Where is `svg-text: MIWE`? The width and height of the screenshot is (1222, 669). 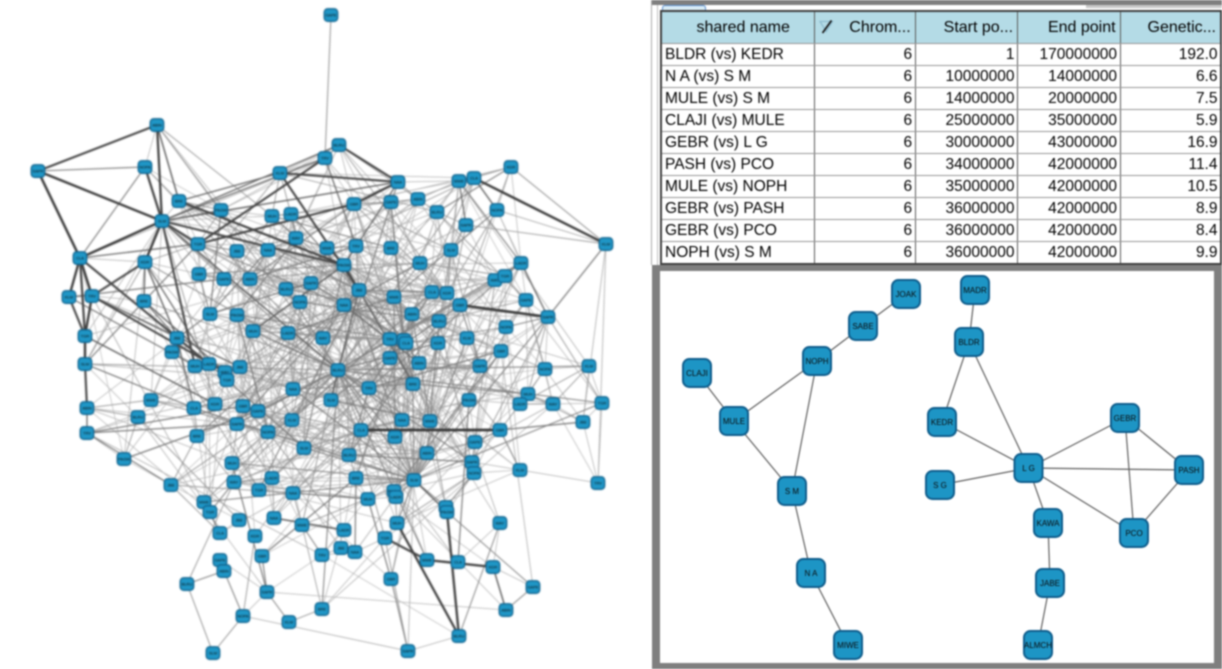 svg-text: MIWE is located at coordinates (848, 645).